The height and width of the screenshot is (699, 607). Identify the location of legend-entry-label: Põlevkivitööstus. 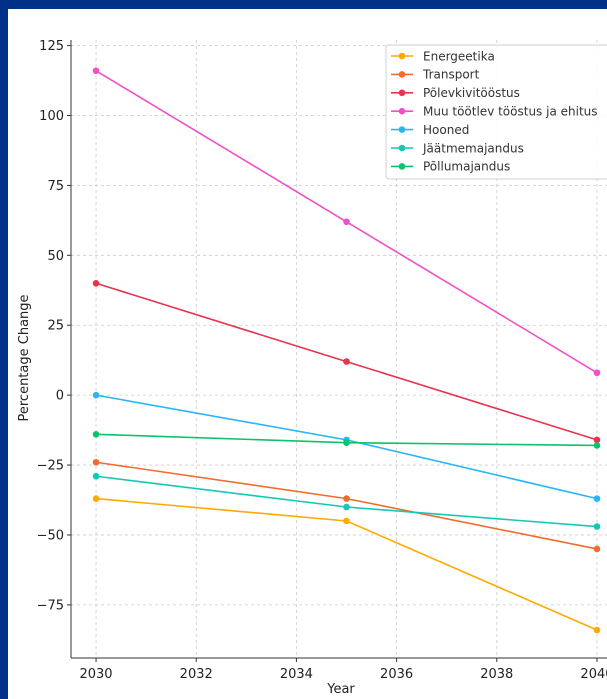
(471, 93).